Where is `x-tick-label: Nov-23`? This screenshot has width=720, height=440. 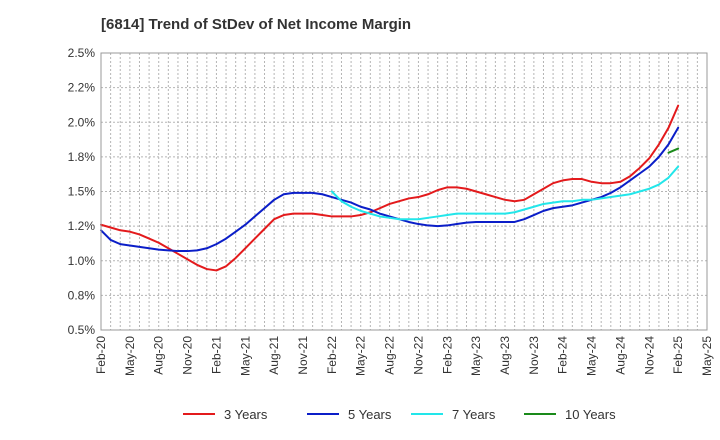
x-tick-label: Nov-23 is located at coordinates (534, 355).